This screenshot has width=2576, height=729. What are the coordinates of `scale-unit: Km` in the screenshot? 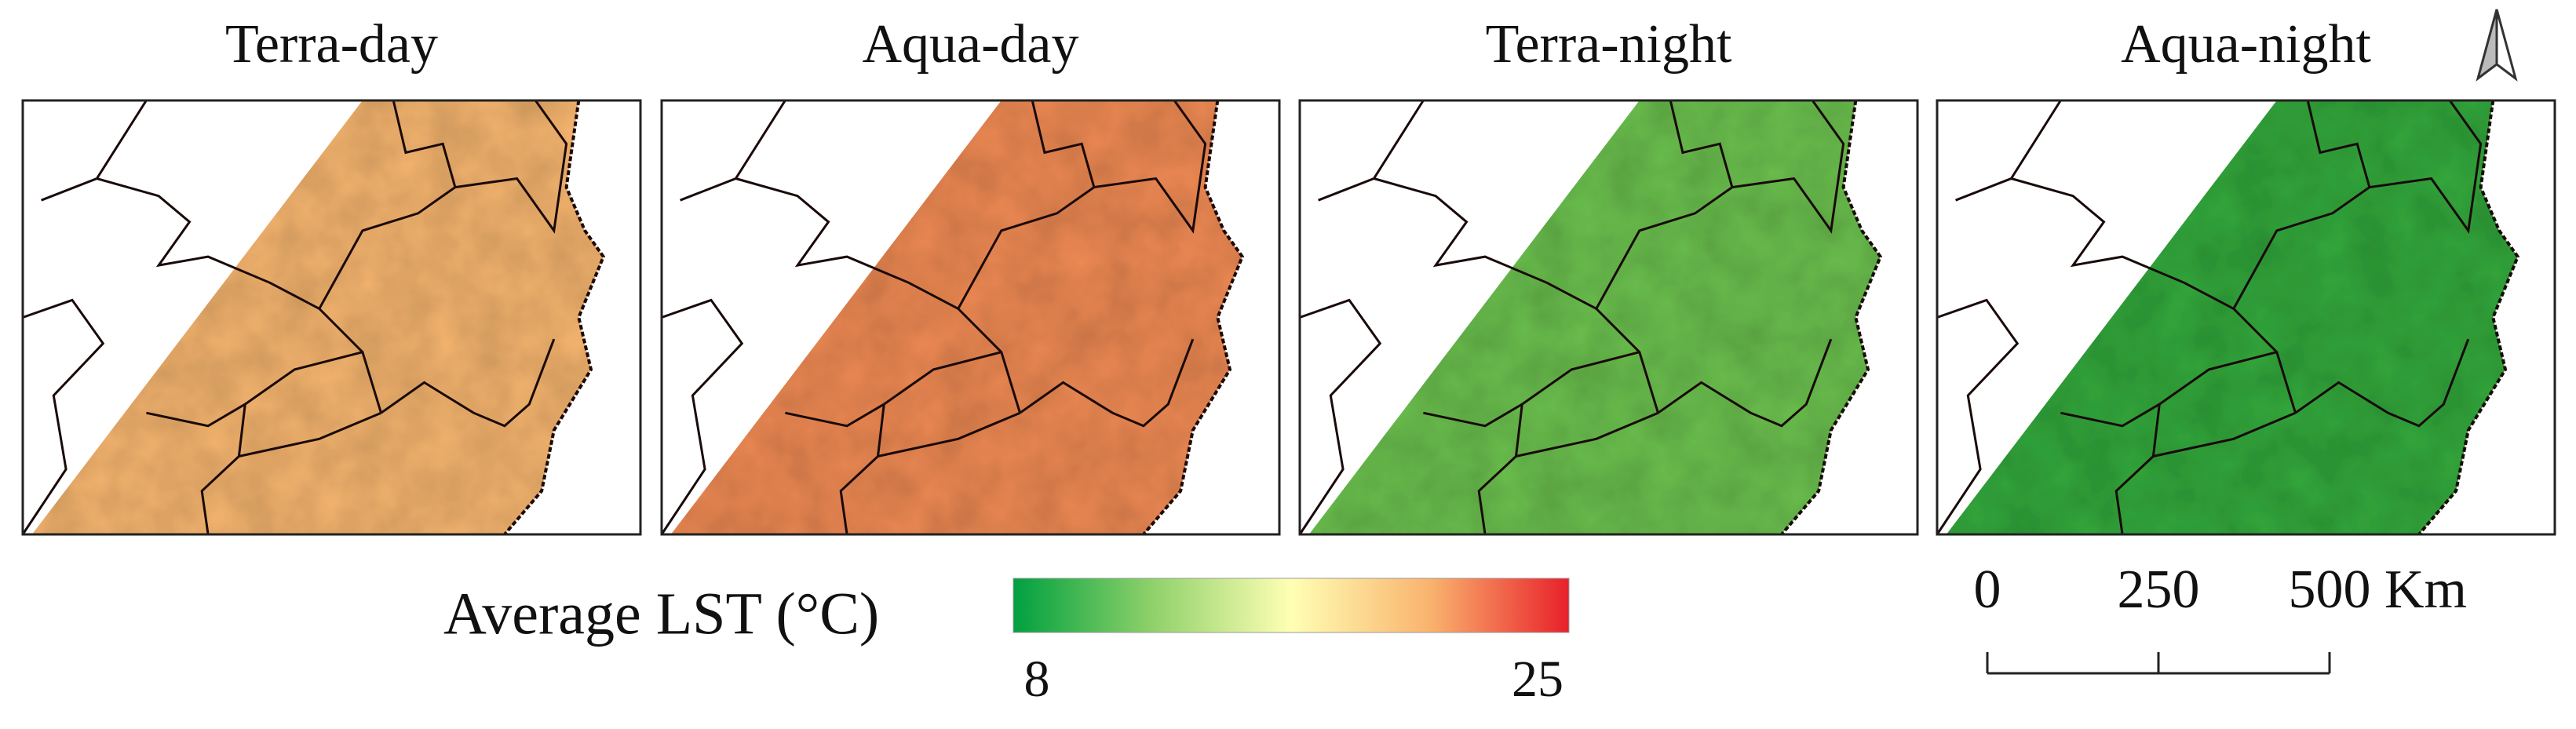 It's located at (2425, 590).